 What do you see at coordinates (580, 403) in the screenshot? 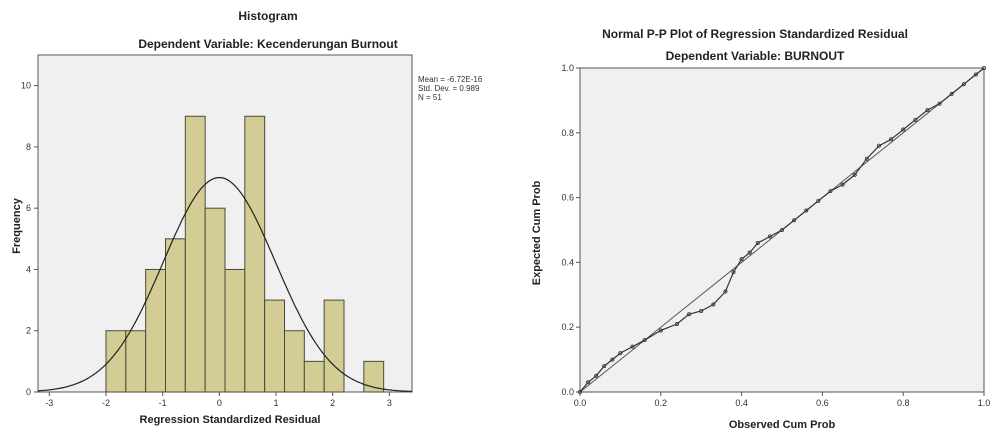
I see `pp-plot-x-tick-label: 0.0` at bounding box center [580, 403].